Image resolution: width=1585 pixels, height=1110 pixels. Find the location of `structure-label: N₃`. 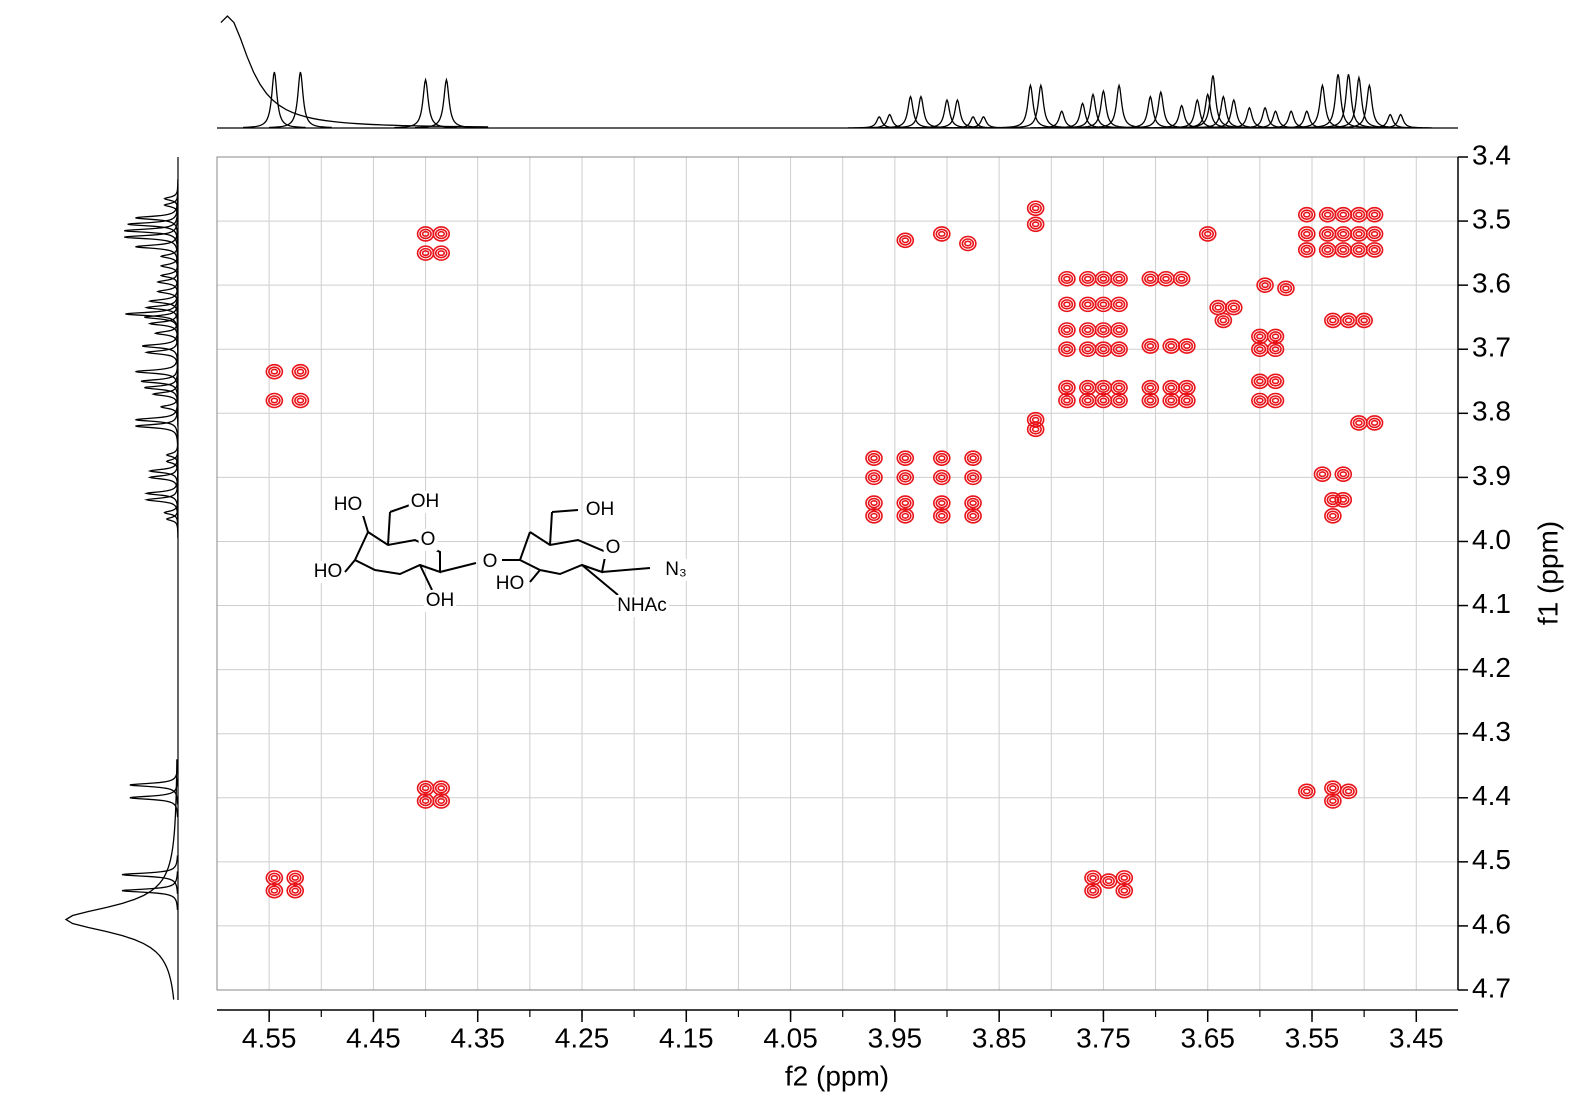

structure-label: N₃ is located at coordinates (675, 569).